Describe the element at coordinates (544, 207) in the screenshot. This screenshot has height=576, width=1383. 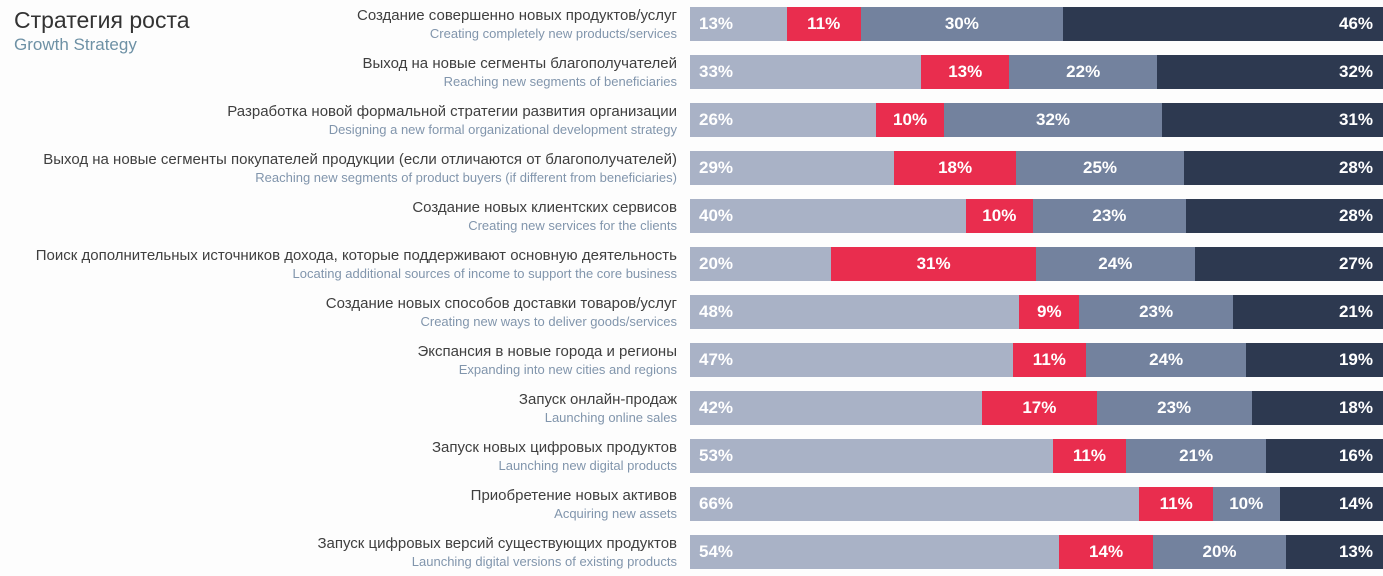
I see `row-label-ru: Создание новых клиентских сервисов` at that location.